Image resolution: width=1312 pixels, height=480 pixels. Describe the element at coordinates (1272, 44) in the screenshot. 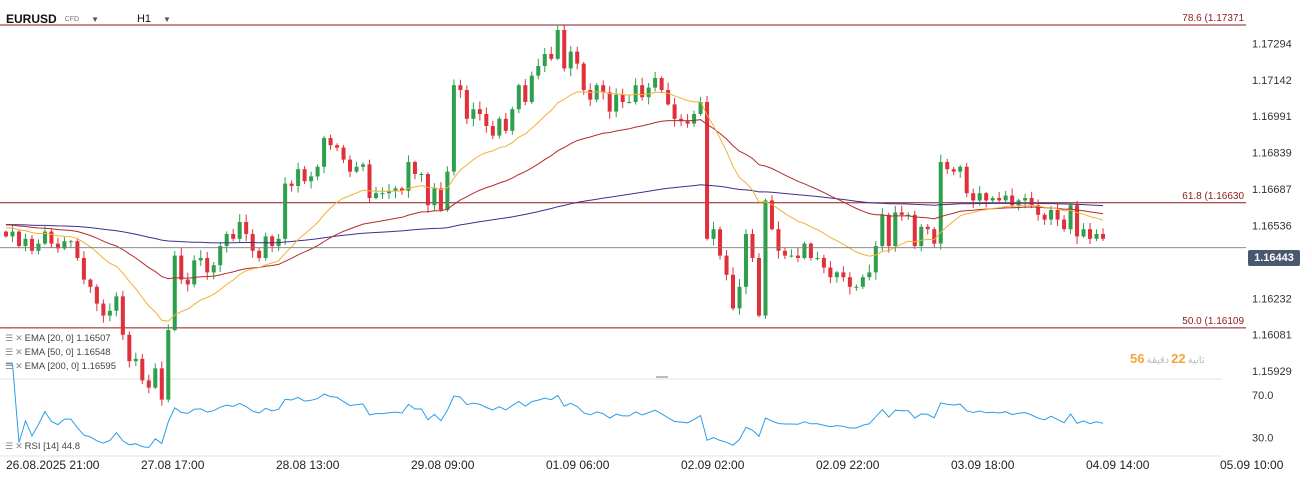

I see `price-tick-label: 1.17294` at that location.